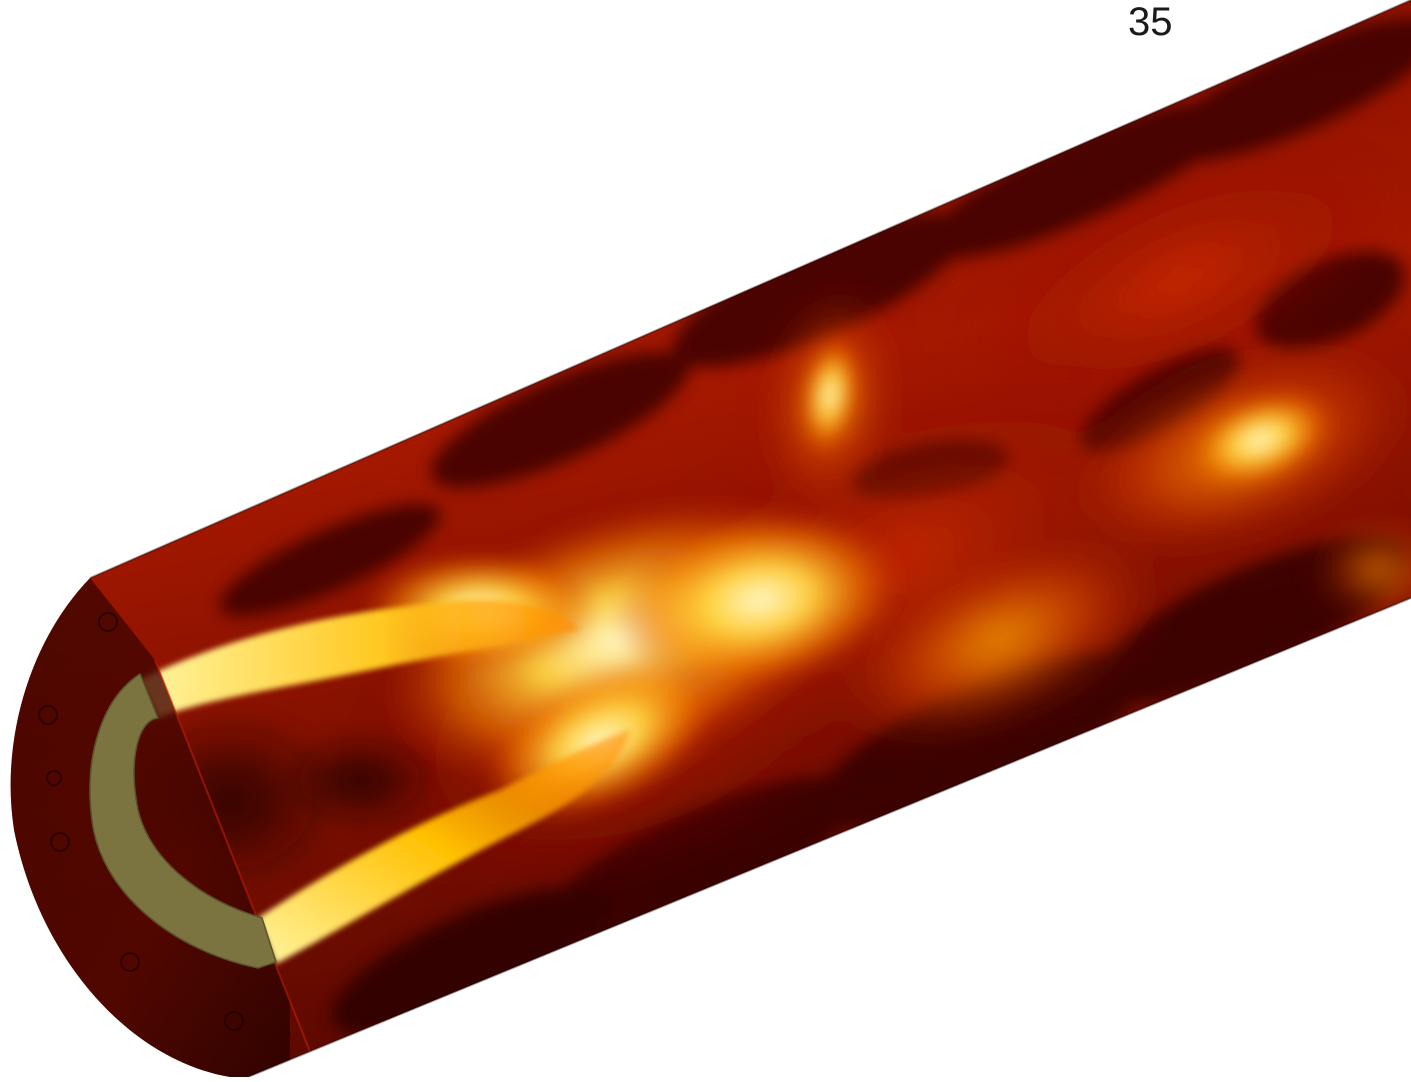  What do you see at coordinates (183, 820) in the screenshot?
I see `injector-annulus` at bounding box center [183, 820].